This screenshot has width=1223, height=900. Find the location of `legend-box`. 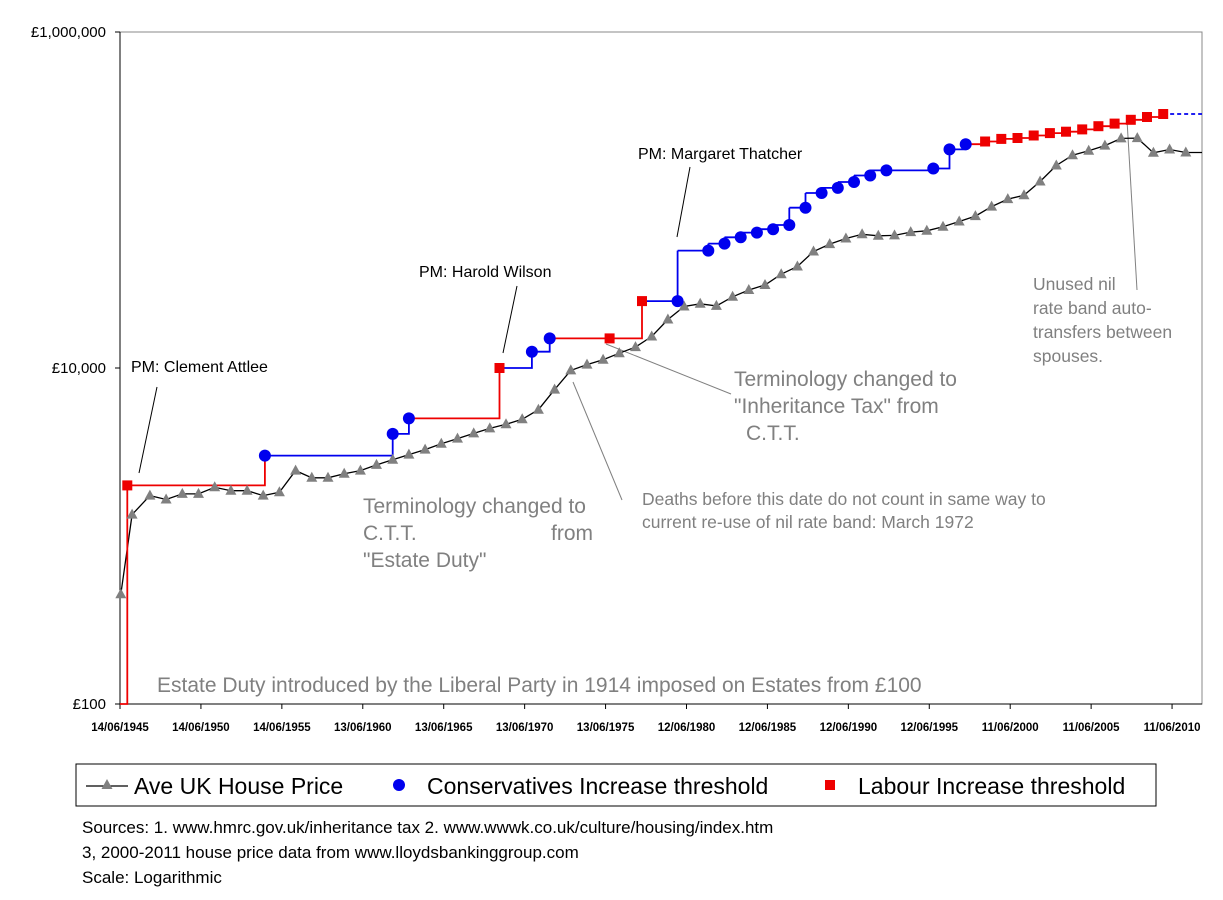

legend-box is located at coordinates (616, 785).